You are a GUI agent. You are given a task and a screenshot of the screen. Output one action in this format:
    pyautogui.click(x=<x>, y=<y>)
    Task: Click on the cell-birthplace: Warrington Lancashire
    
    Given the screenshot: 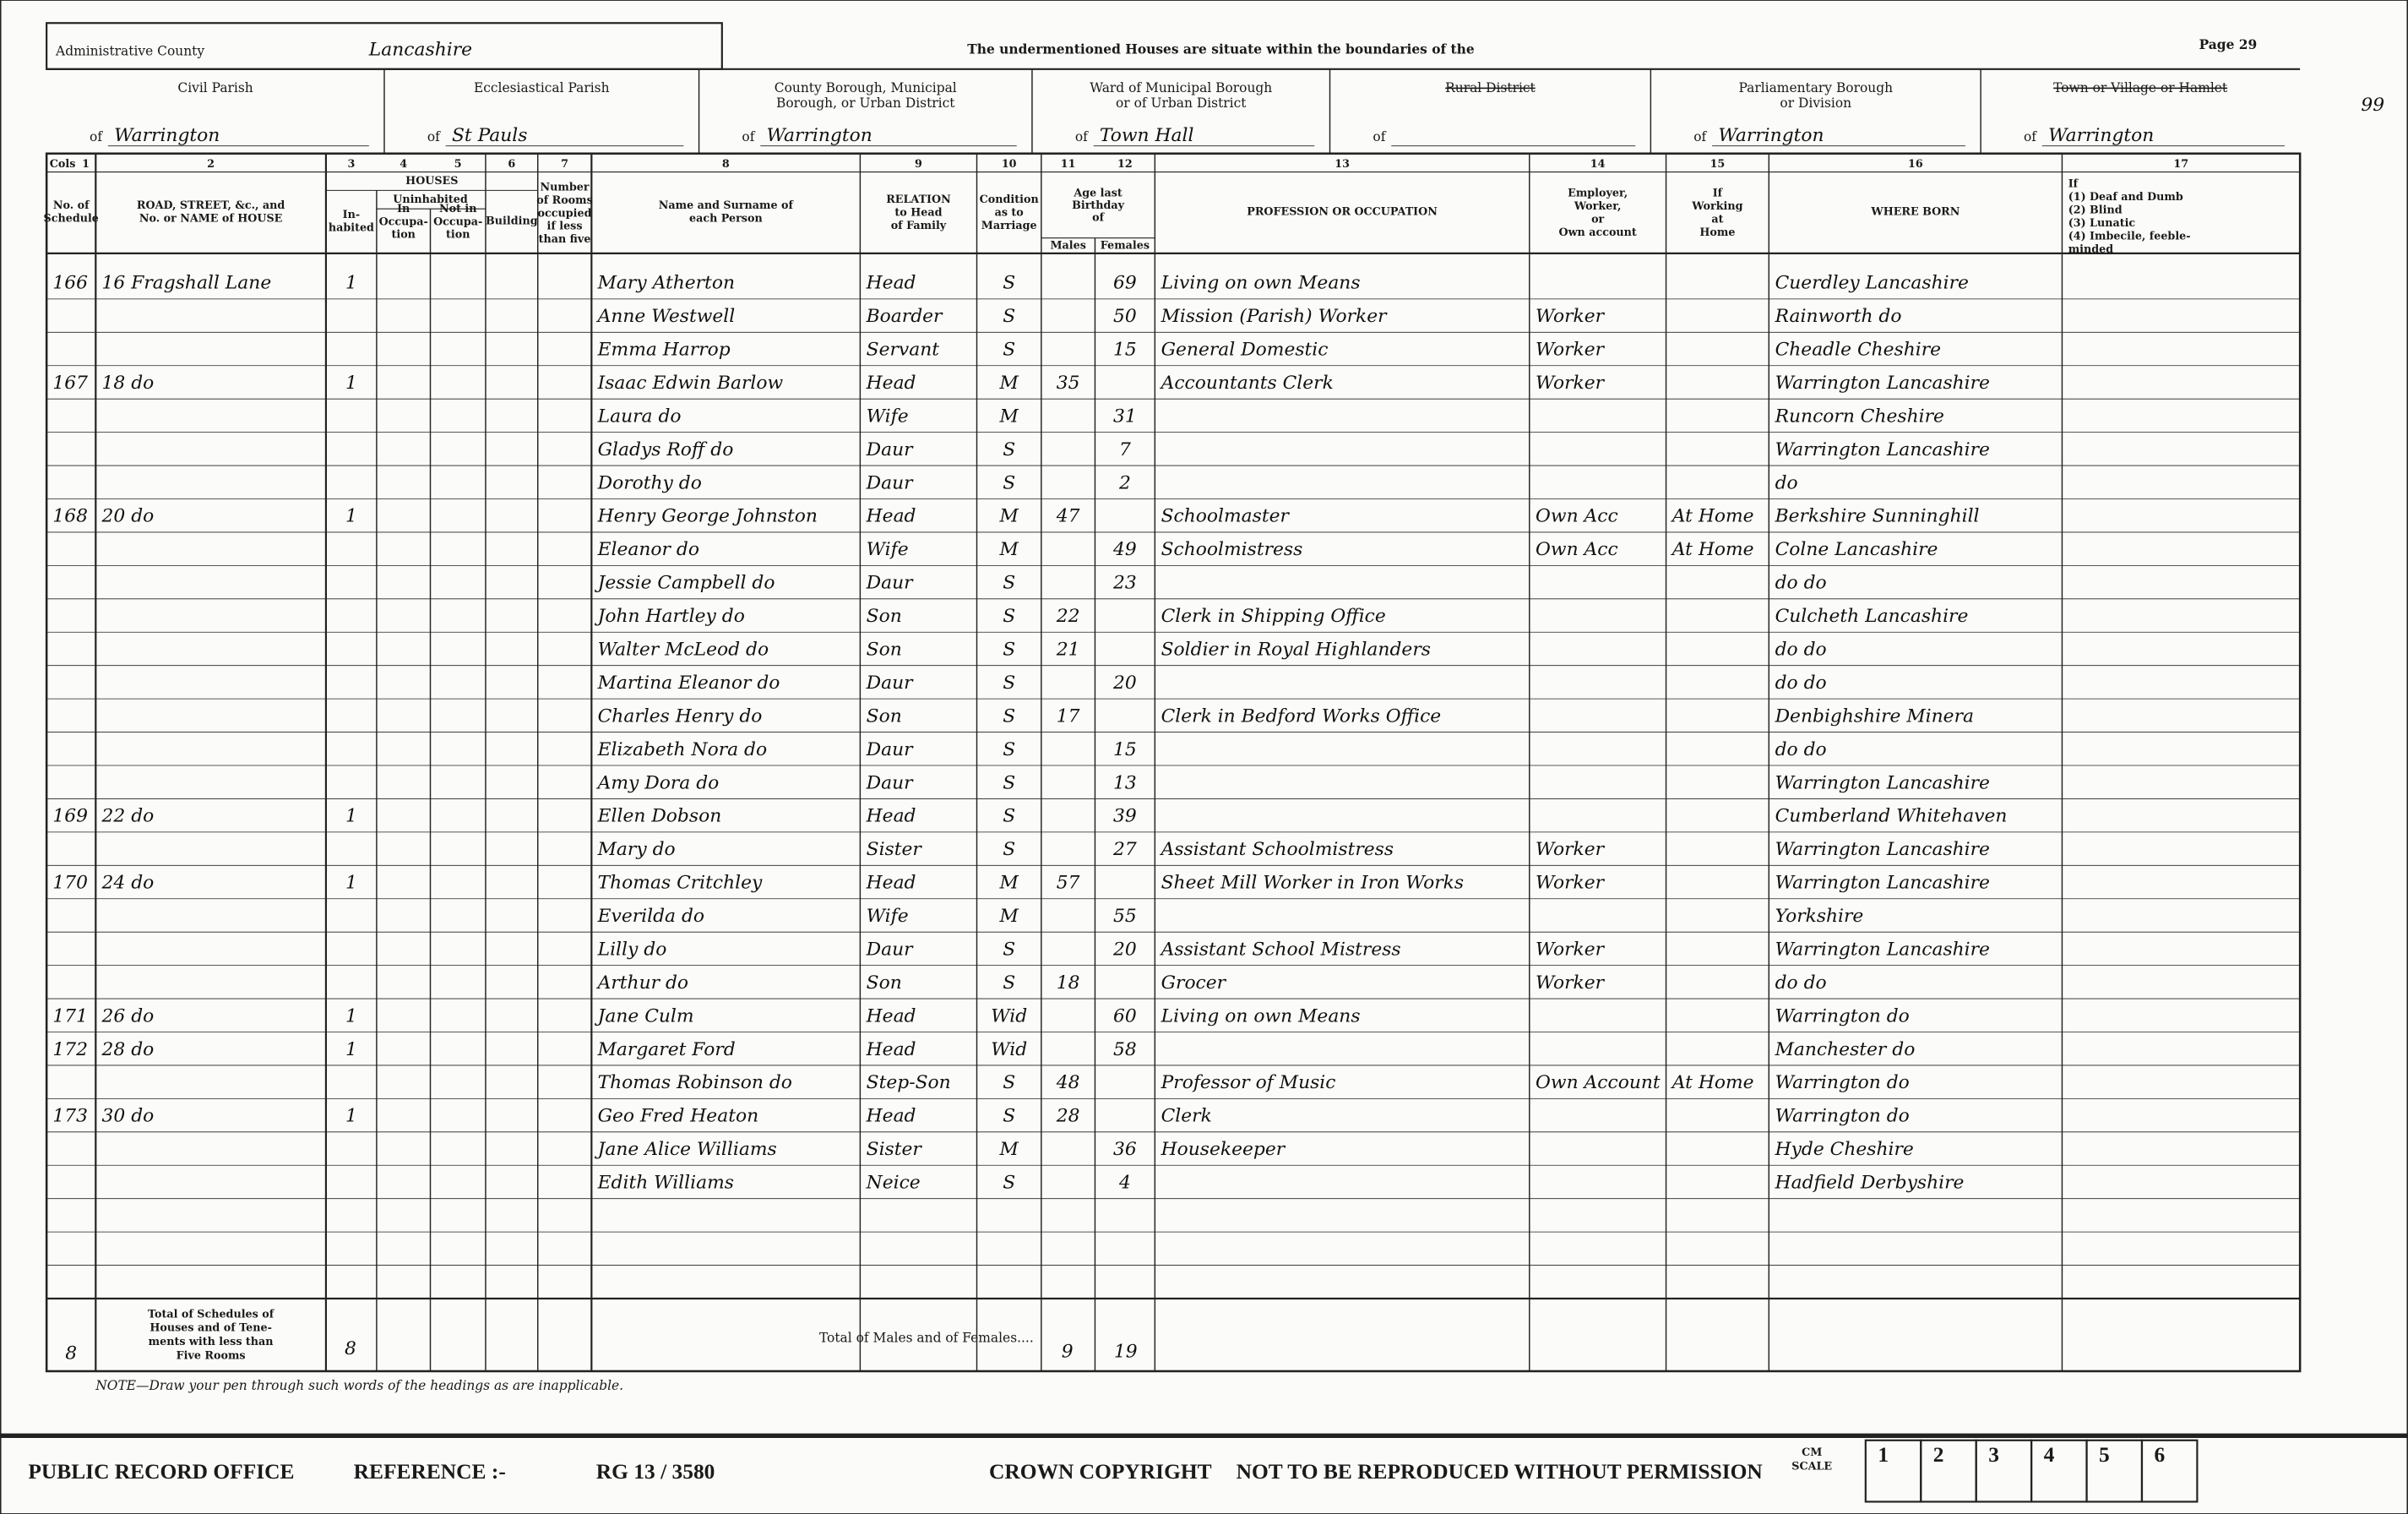 What is the action you would take?
    pyautogui.click(x=1882, y=782)
    